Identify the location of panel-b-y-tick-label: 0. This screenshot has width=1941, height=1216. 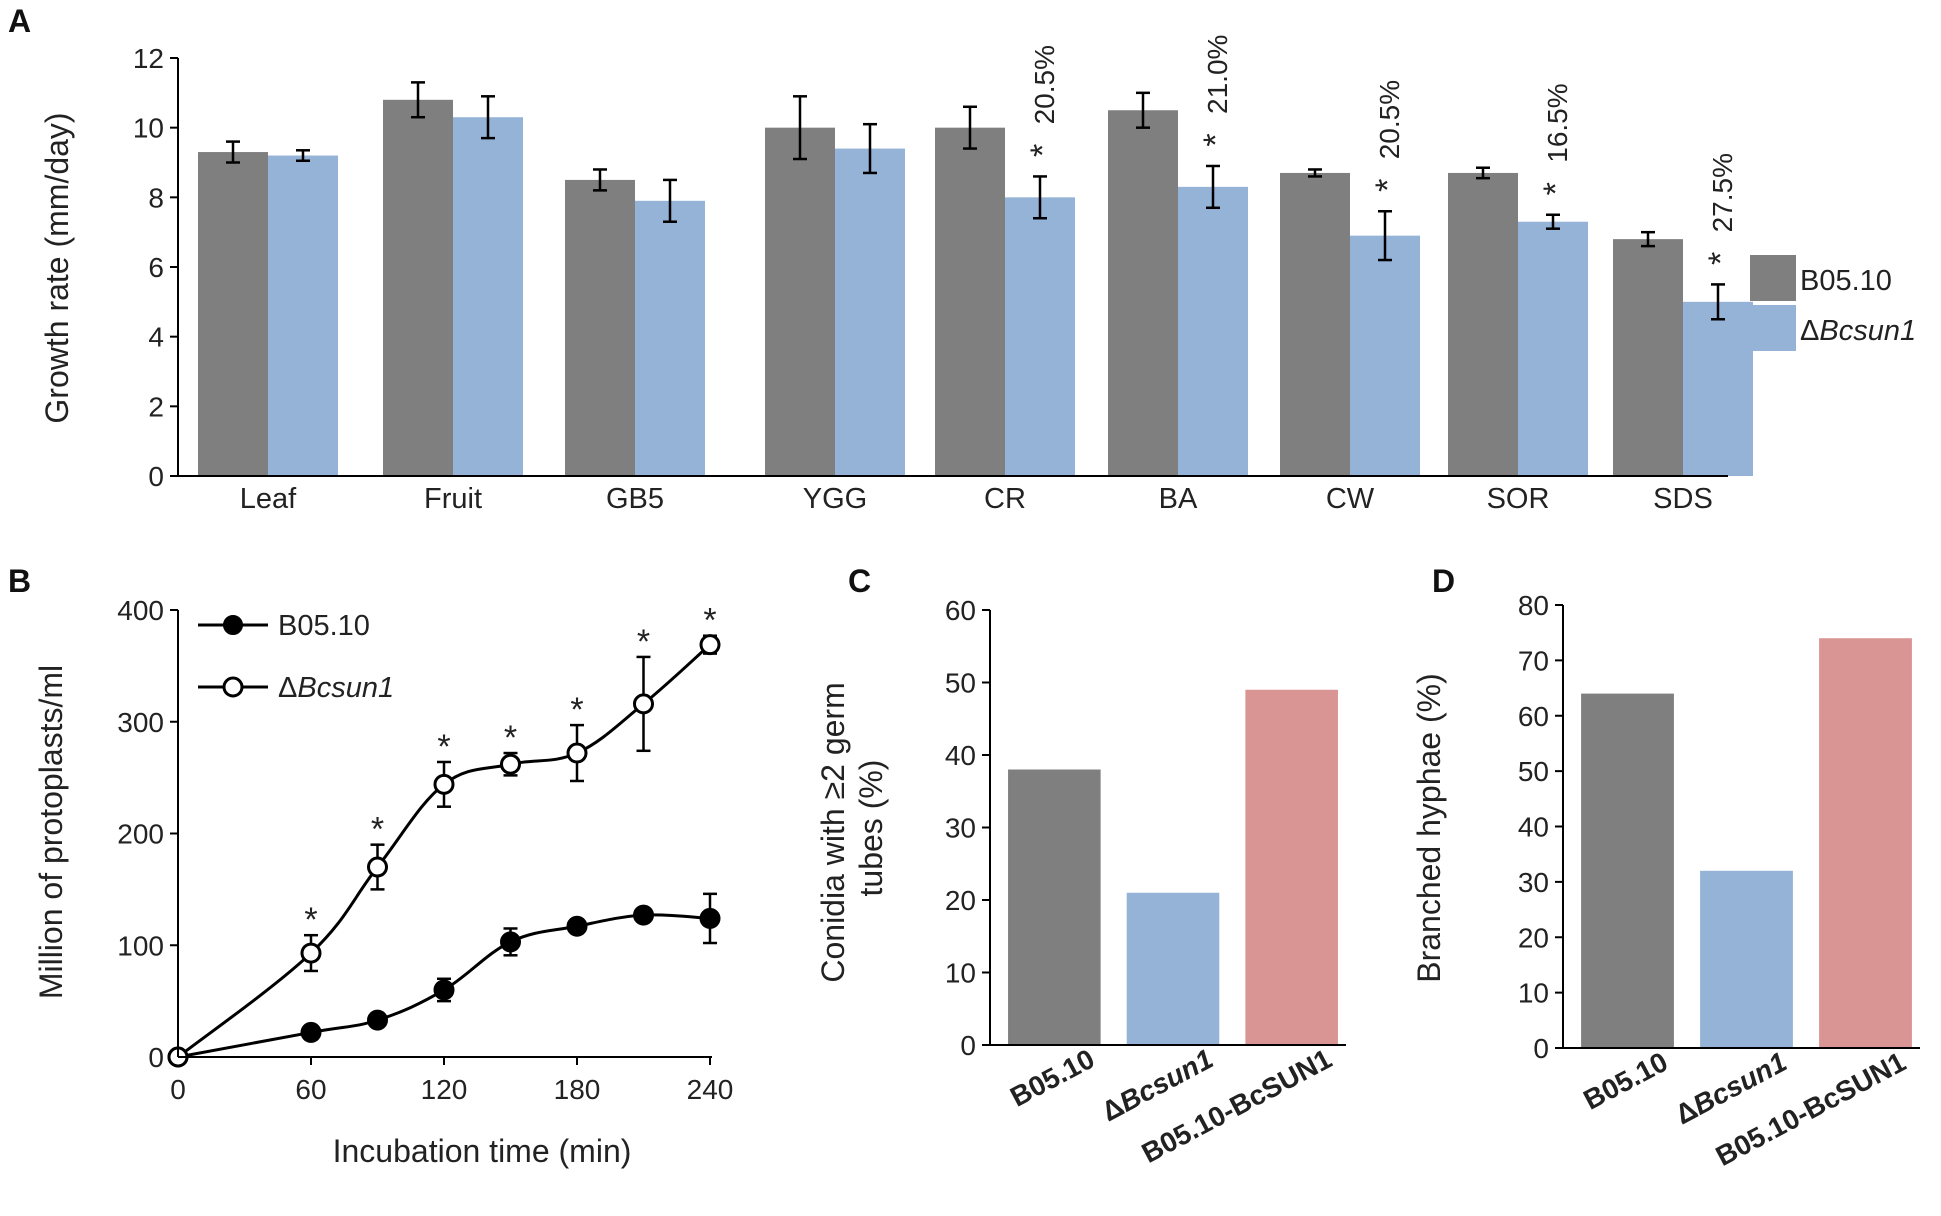
(156, 1057).